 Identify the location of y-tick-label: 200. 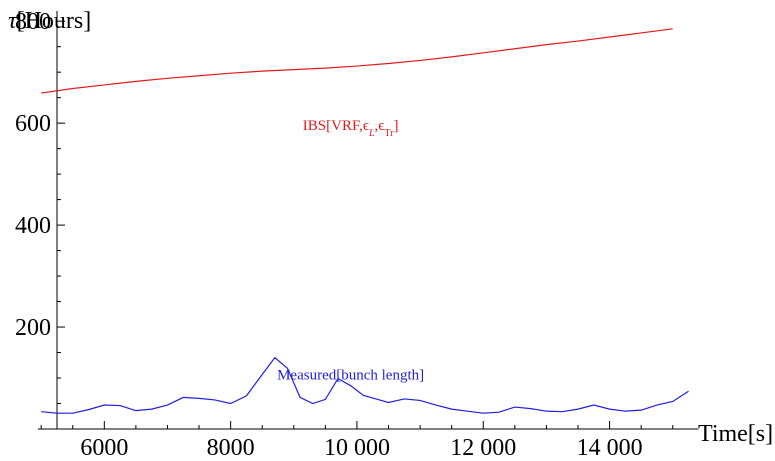
(33, 328).